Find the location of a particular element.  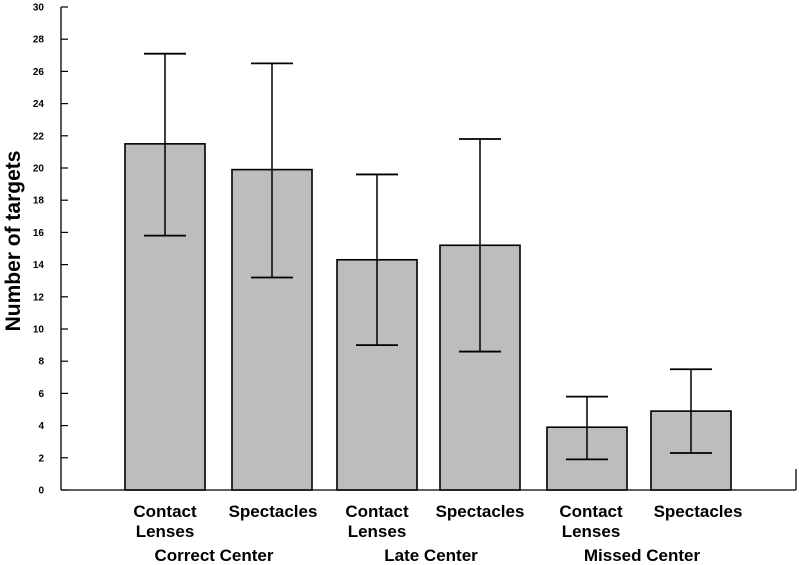

y-tick-label: 6 is located at coordinates (41, 394).